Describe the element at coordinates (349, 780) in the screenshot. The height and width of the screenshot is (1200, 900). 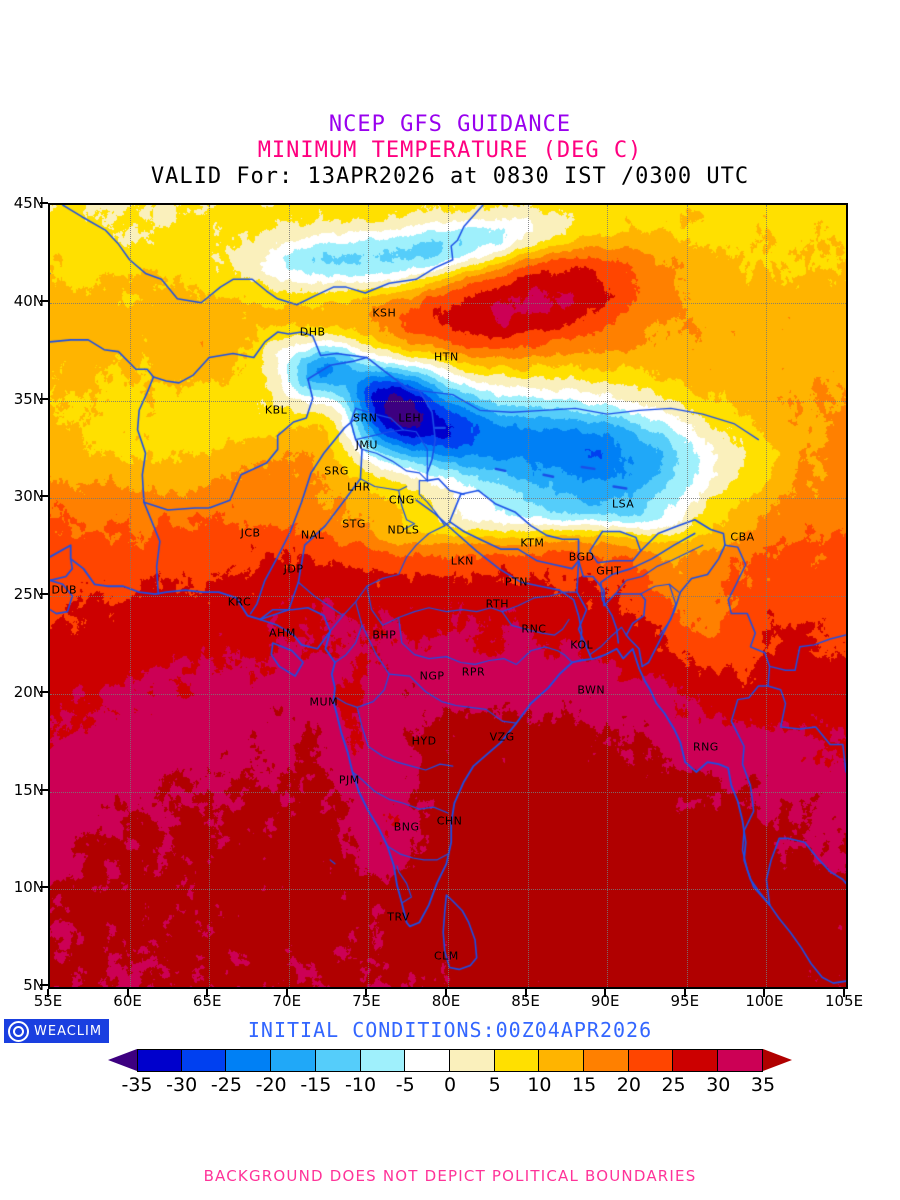
I see `station-label: PJM` at that location.